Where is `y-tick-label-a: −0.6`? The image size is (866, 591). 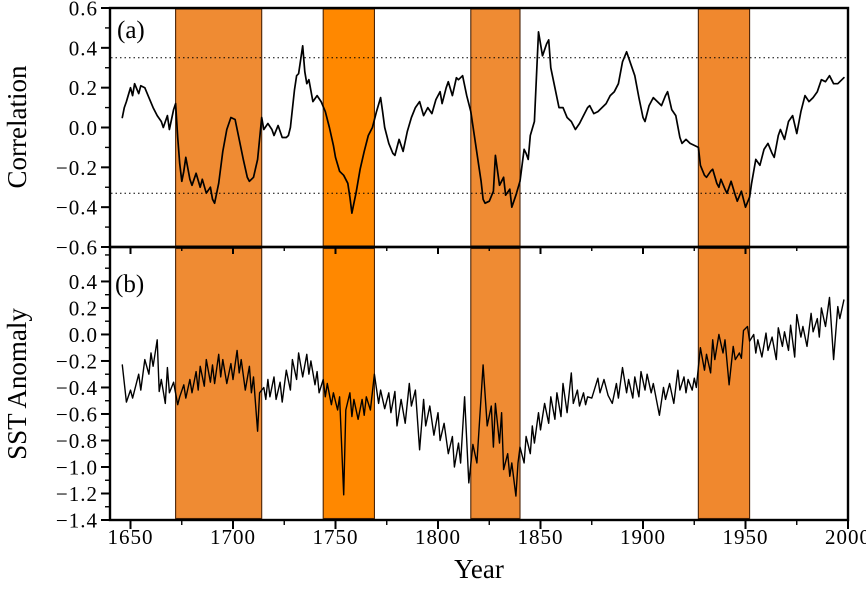 y-tick-label-a: −0.6 is located at coordinates (77, 248).